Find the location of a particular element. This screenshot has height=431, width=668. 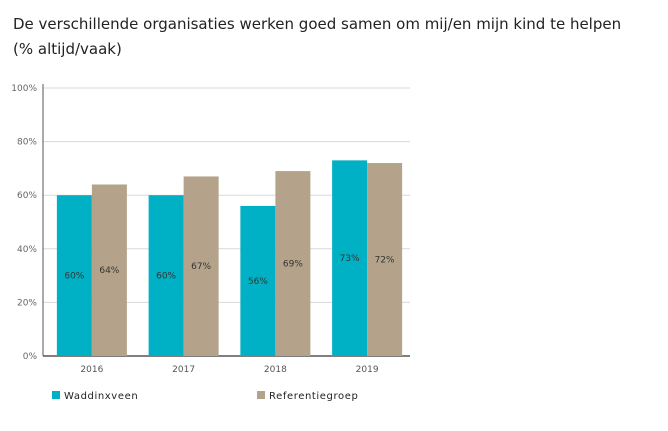

bar-waddinxveen-2018 is located at coordinates (258, 280).